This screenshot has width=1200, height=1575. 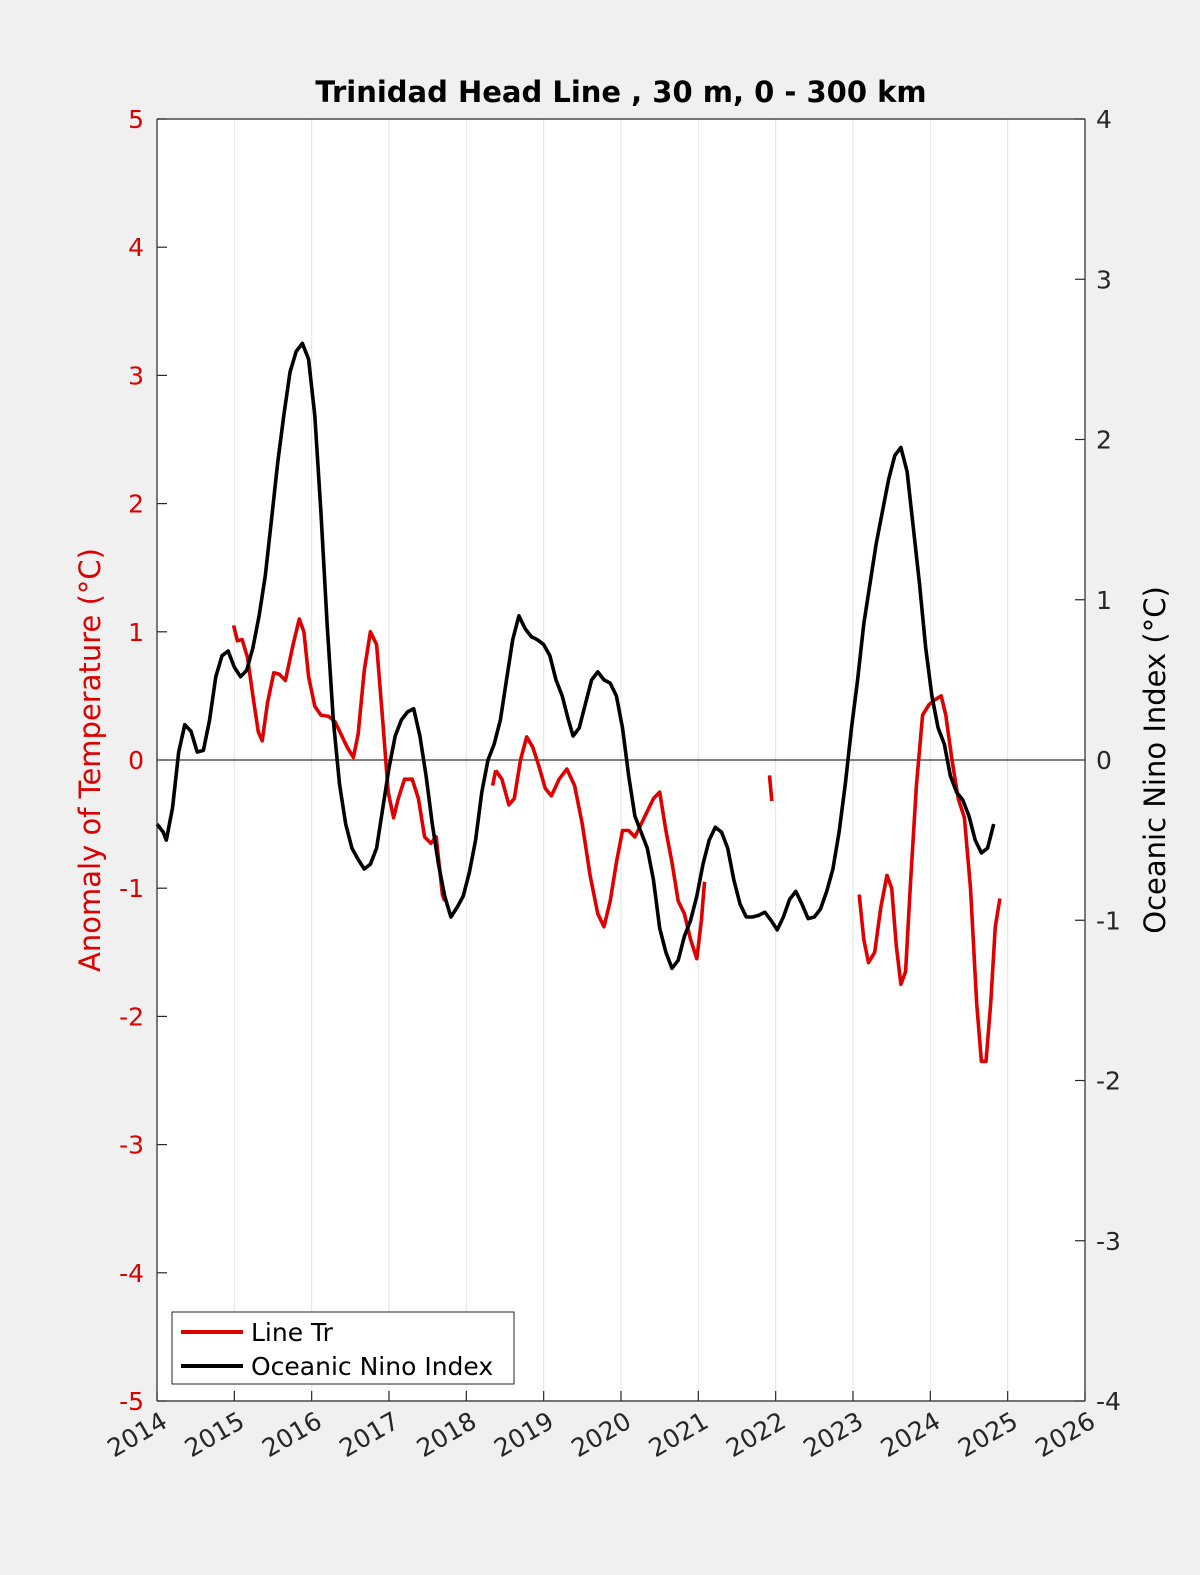 I want to click on x-tick-label: 2019, so click(x=524, y=1434).